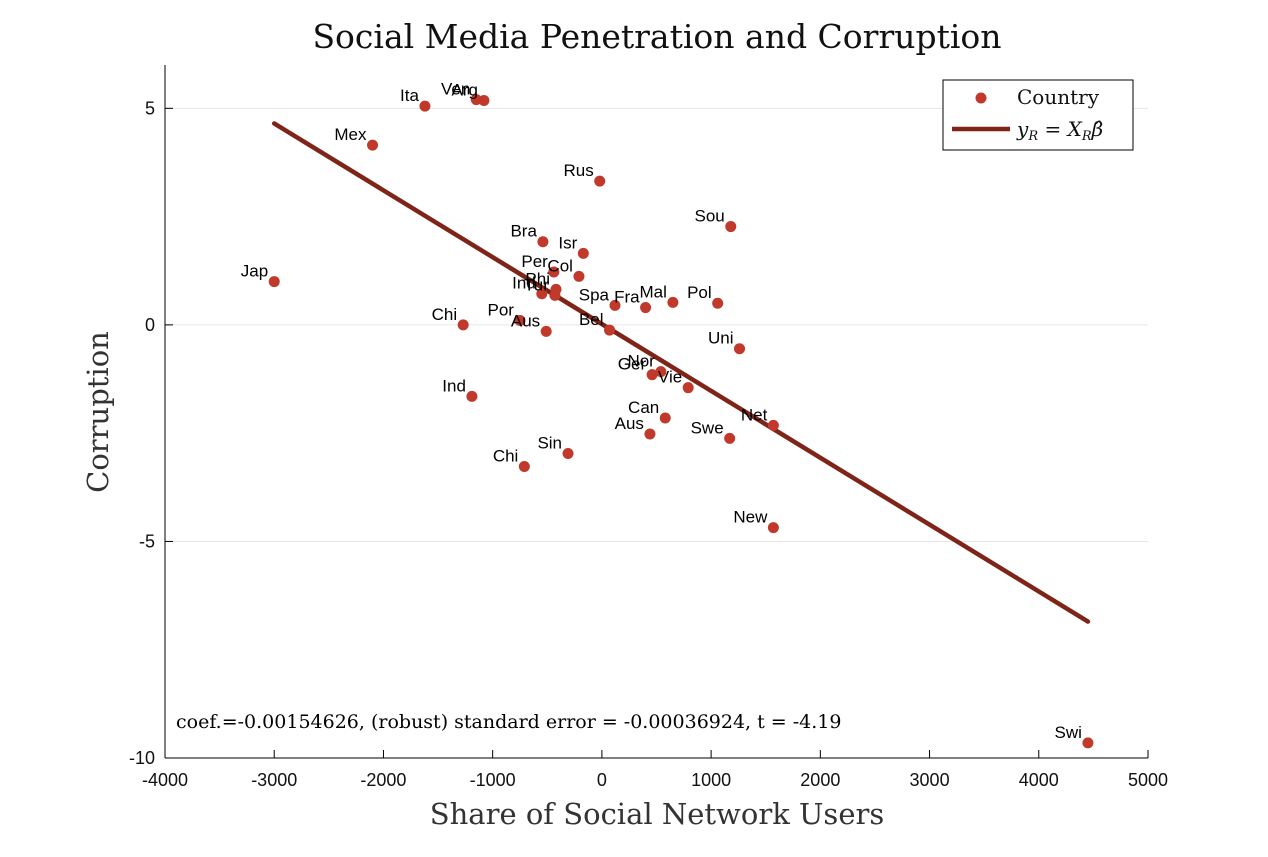 The image size is (1268, 857). What do you see at coordinates (274, 780) in the screenshot?
I see `x-tick-label: -3000` at bounding box center [274, 780].